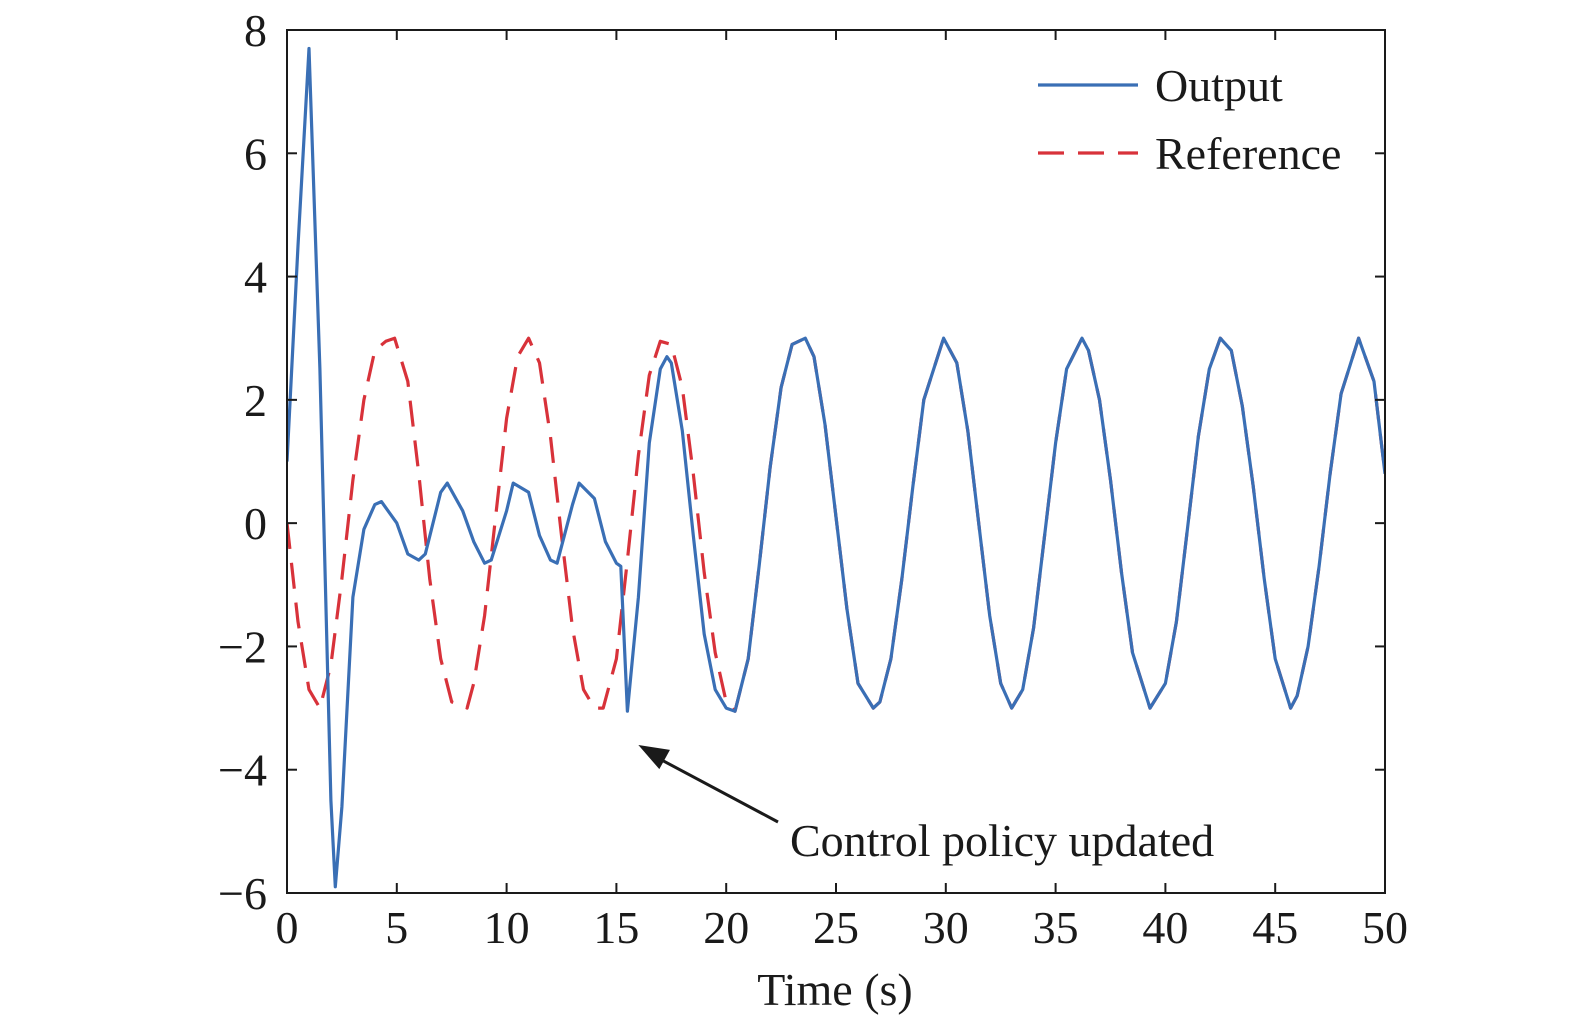  What do you see at coordinates (726, 927) in the screenshot?
I see `x-tick-label: 20` at bounding box center [726, 927].